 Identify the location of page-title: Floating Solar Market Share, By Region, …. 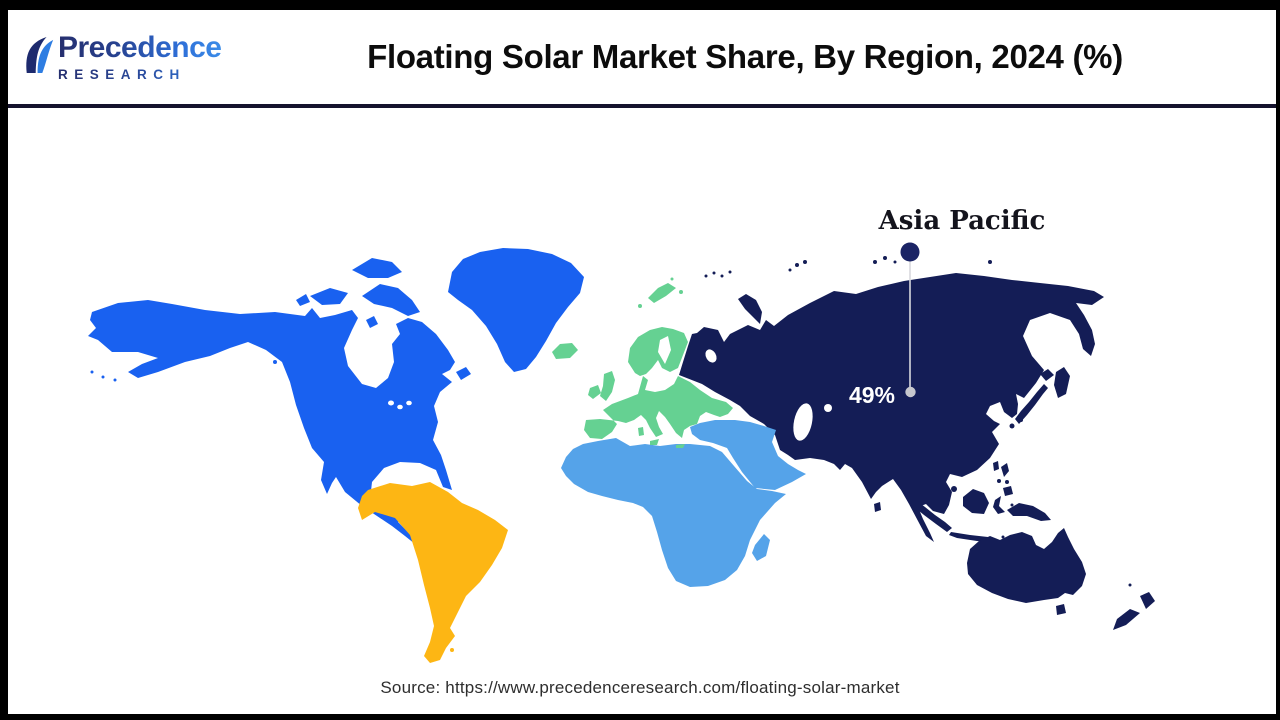
(745, 56).